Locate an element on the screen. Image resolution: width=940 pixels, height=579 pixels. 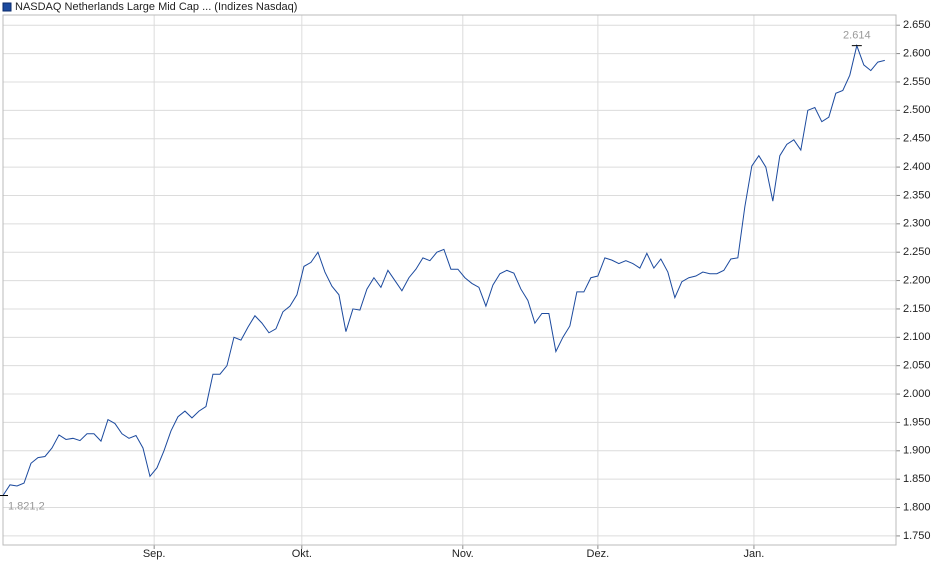
annotation: 1.821,2 is located at coordinates (26, 506).